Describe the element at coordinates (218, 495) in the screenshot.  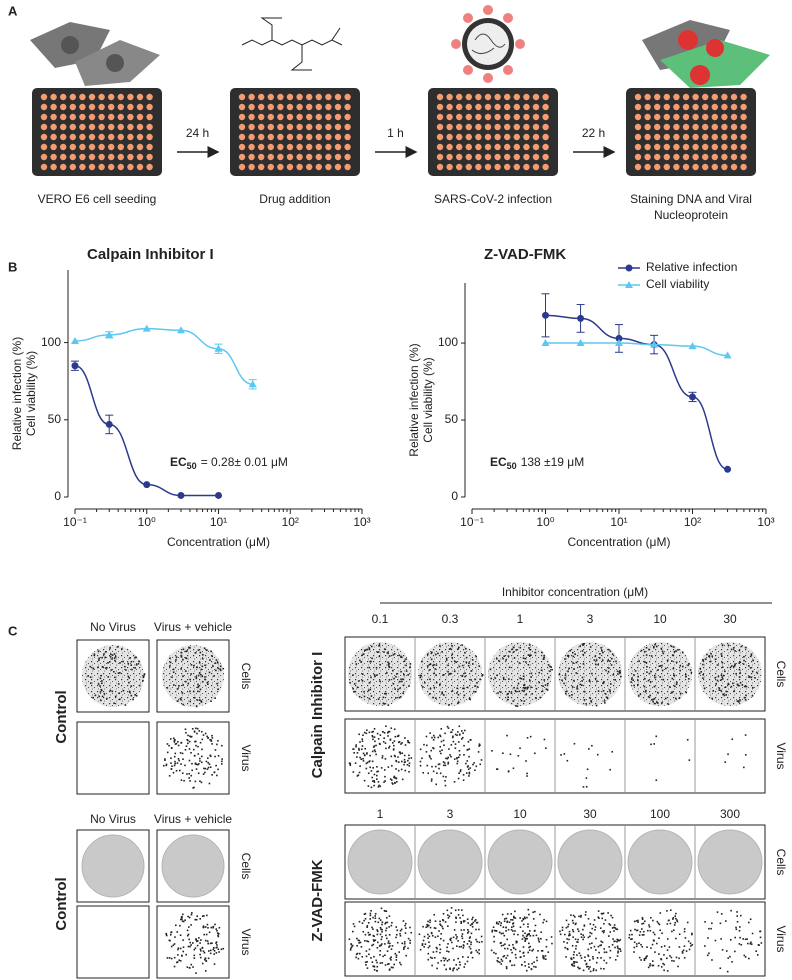
I see `point` at that location.